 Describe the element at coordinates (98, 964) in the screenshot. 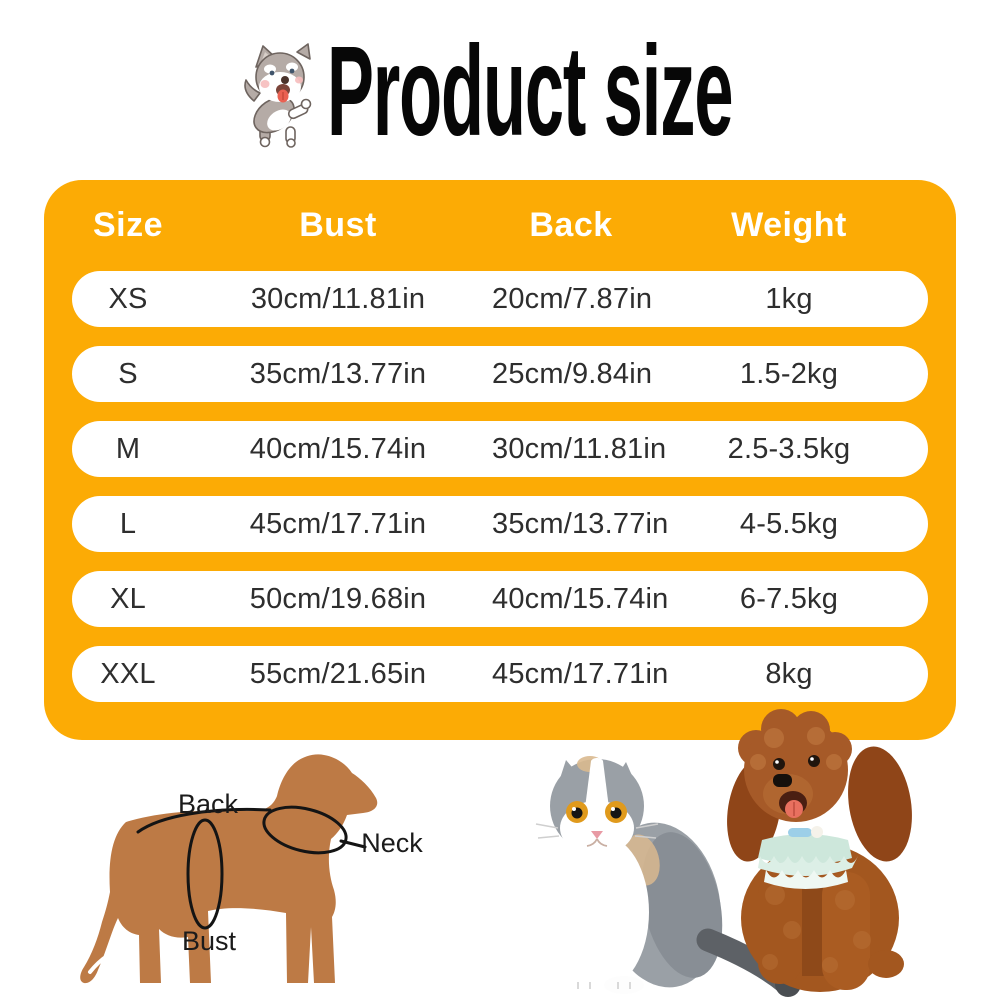

I see `dog-tail-highlight` at that location.